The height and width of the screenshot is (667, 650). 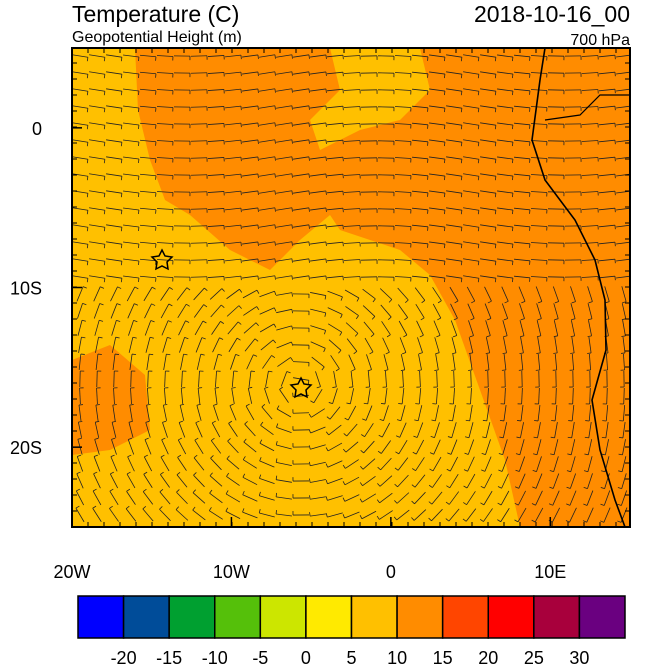 I want to click on colorbar-label: 25, so click(x=534, y=657).